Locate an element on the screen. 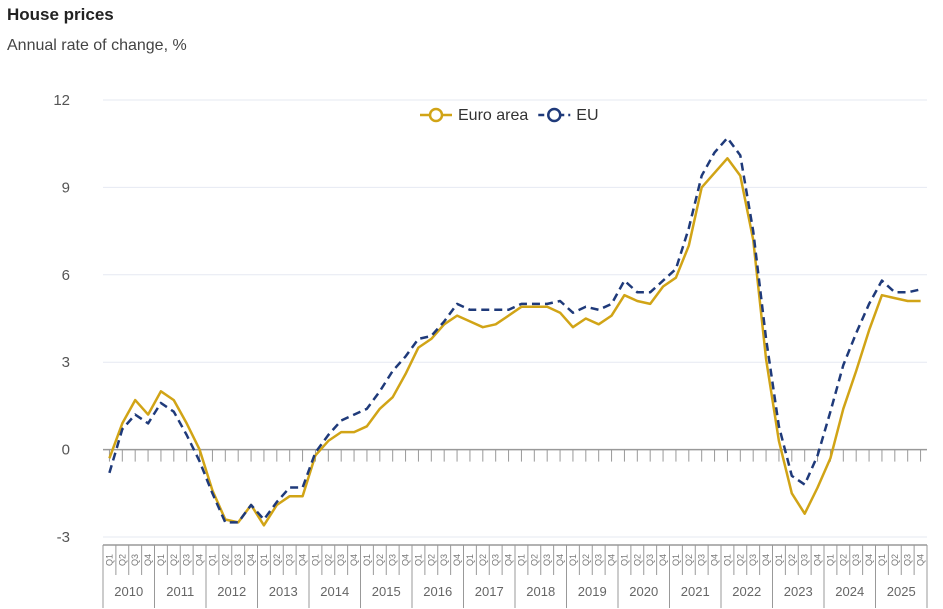  year-label: 2022 is located at coordinates (746, 591).